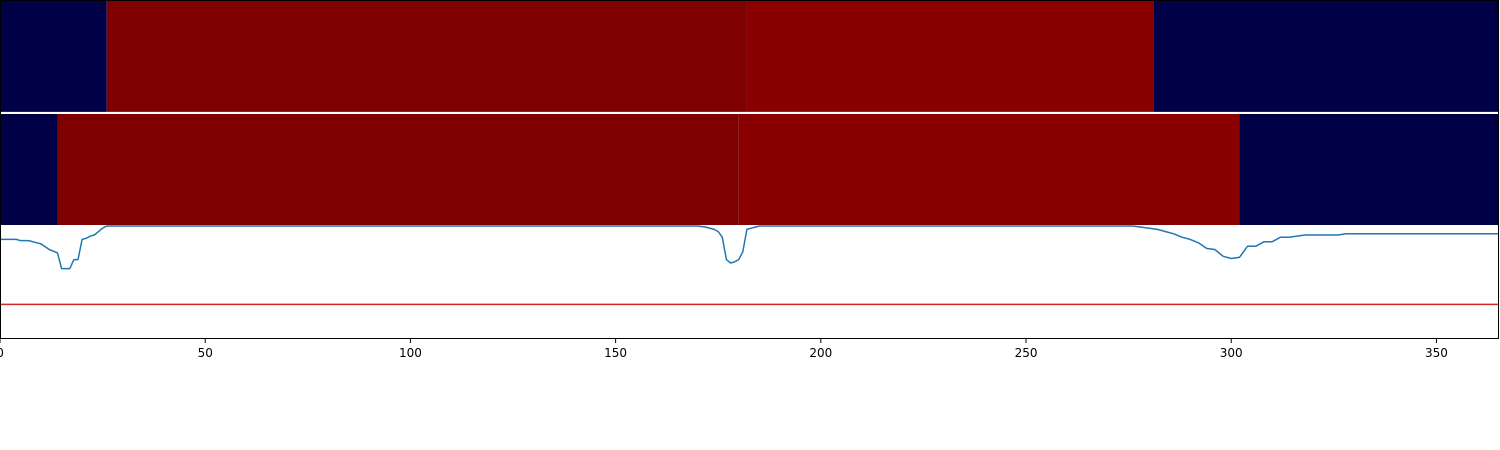  Describe the element at coordinates (53, 56) in the screenshot. I see `heatmap-cell-row0-seg0` at that location.